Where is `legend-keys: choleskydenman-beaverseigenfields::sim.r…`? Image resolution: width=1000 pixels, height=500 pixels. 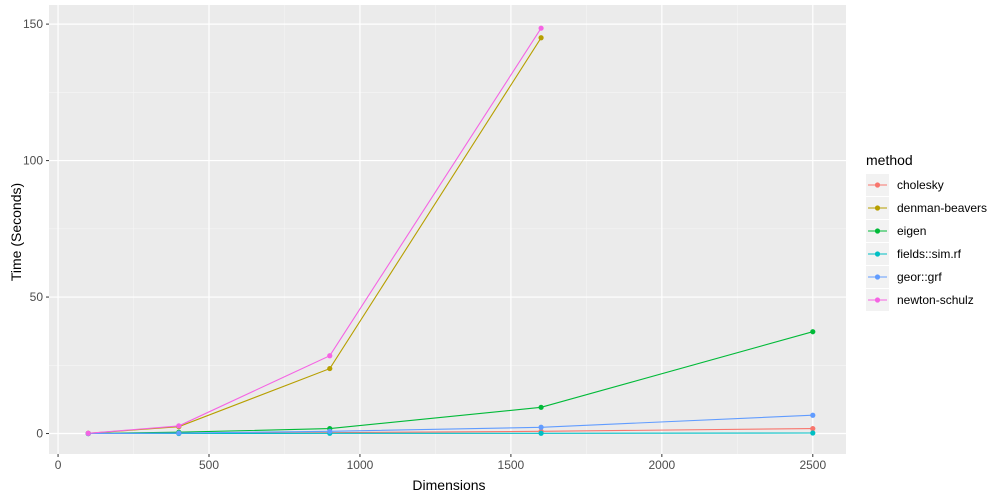 legend-keys: choleskydenman-beaverseigenfields::sim.r… is located at coordinates (926, 242).